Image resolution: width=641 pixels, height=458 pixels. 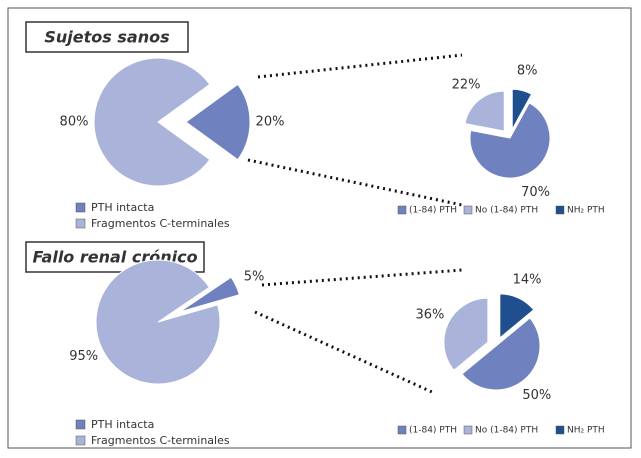 I want to click on slice-label: 5%, so click(x=254, y=277).